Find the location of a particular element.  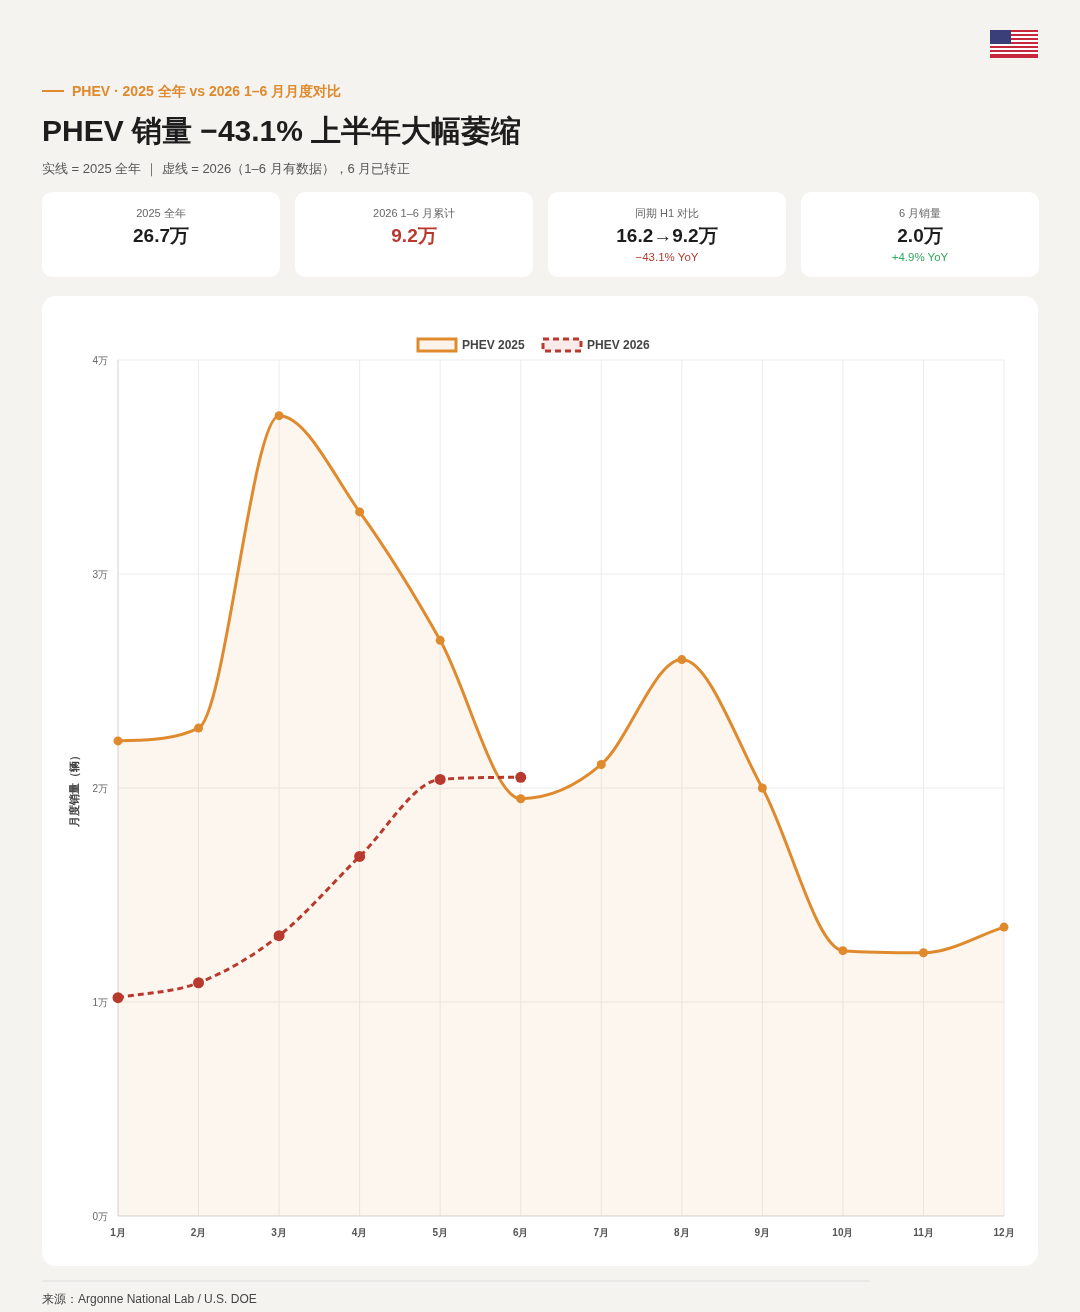

text: 9.2万 is located at coordinates (414, 235).